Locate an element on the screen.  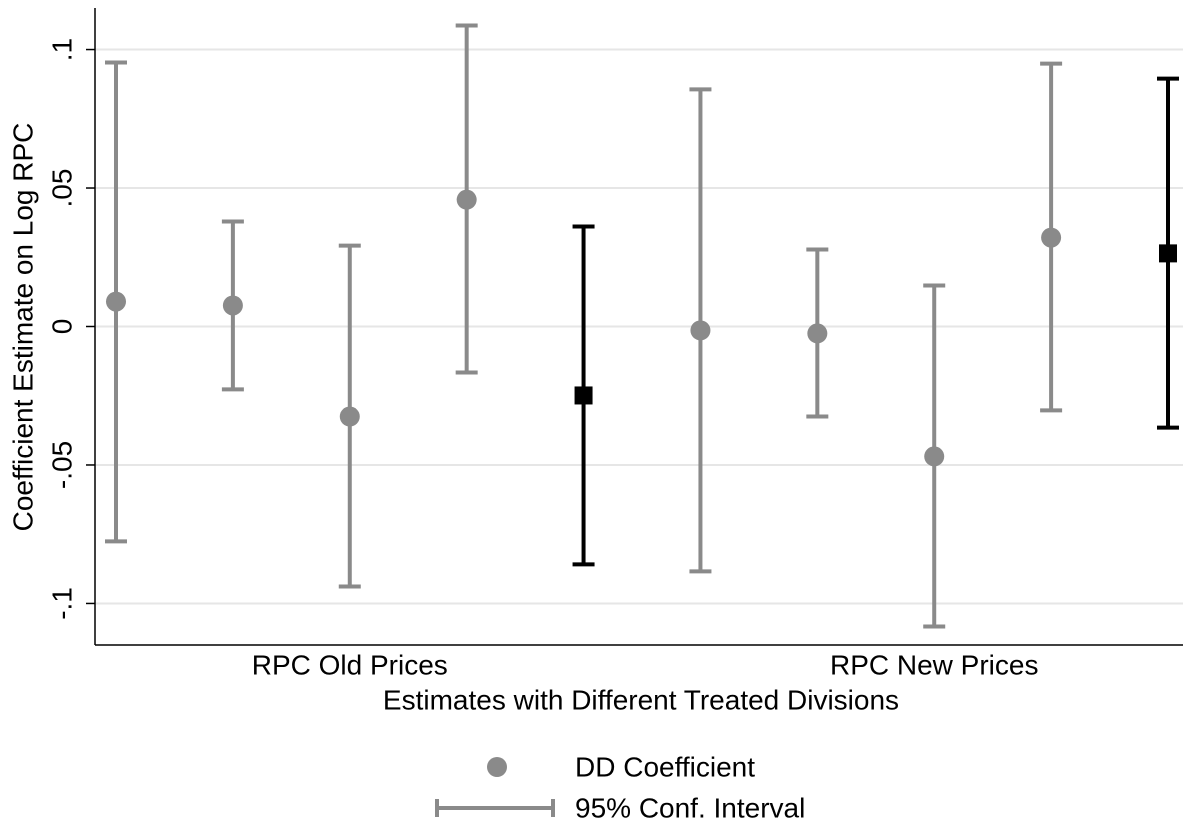
y-tick-label: -.1 is located at coordinates (61, 603).